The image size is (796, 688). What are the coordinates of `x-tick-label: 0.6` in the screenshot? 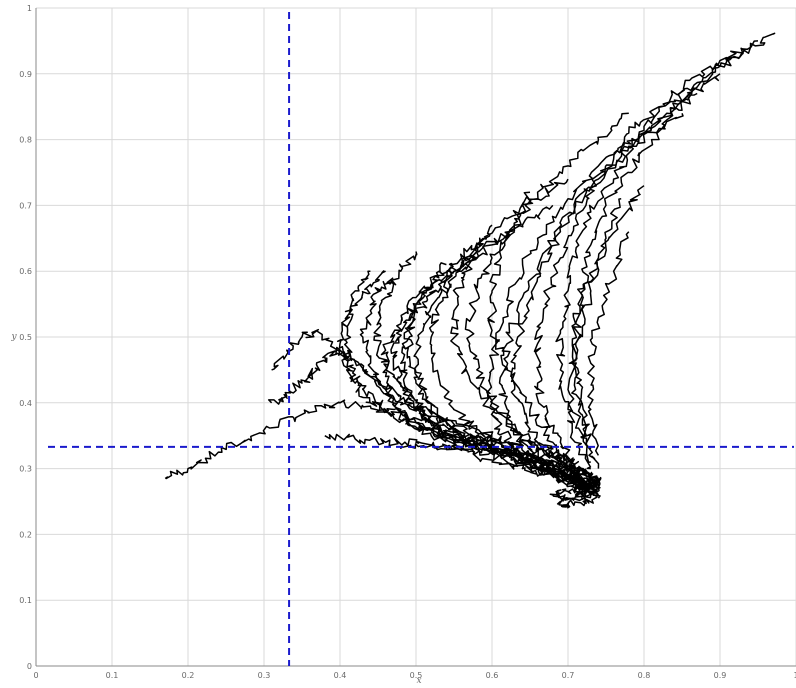 It's located at (492, 675).